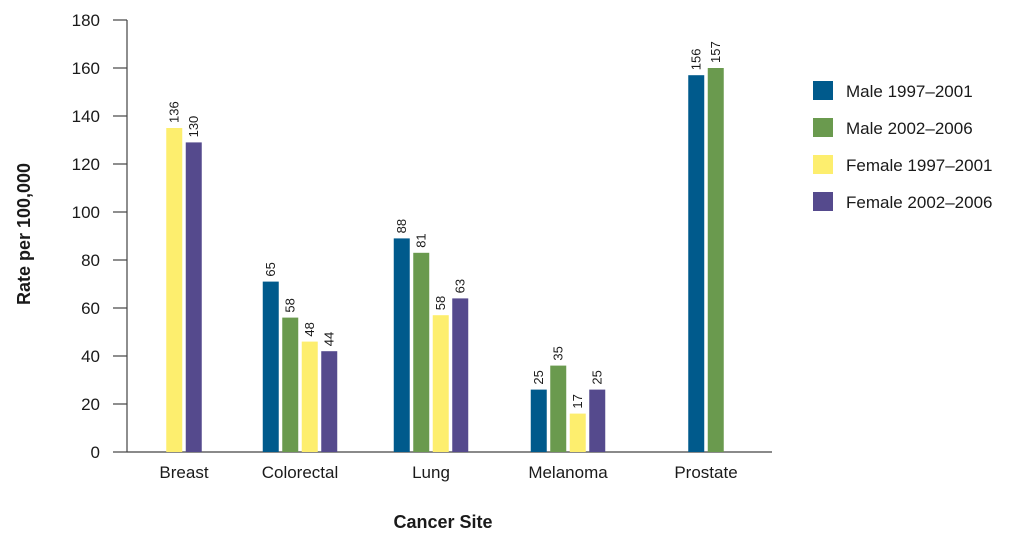 This screenshot has height=539, width=1009. Describe the element at coordinates (909, 128) in the screenshot. I see `legend-label: Male 2002–2006` at that location.